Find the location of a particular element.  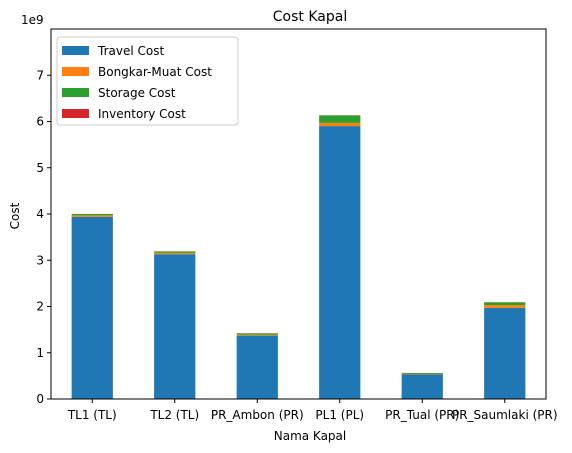

legend-label-3: Storage Cost is located at coordinates (137, 93).